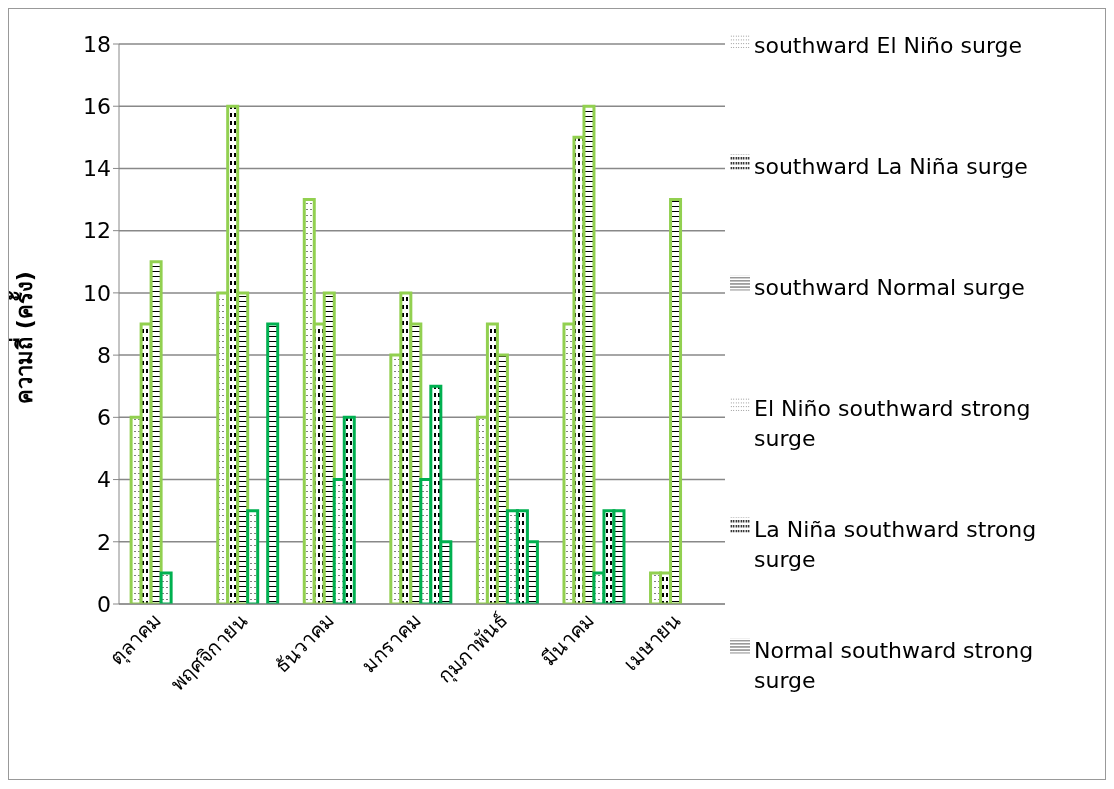 This screenshot has height=789, width=1114. Describe the element at coordinates (104, 604) in the screenshot. I see `y-tick-label: 0` at that location.